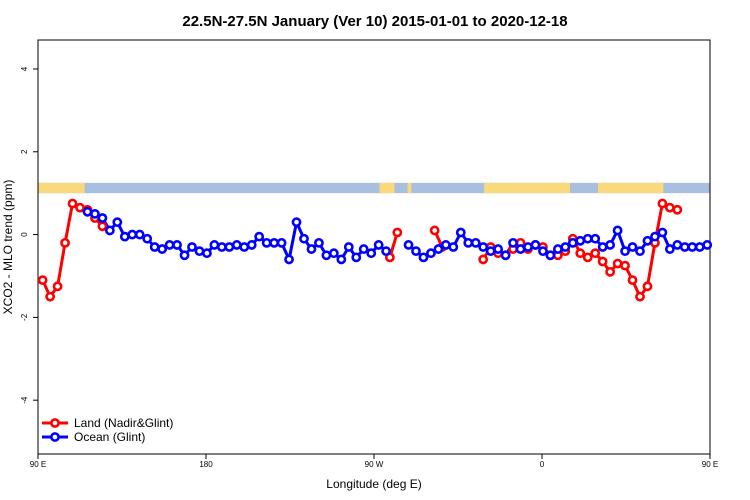  Describe the element at coordinates (542, 464) in the screenshot. I see `x-tick-label: 0` at that location.